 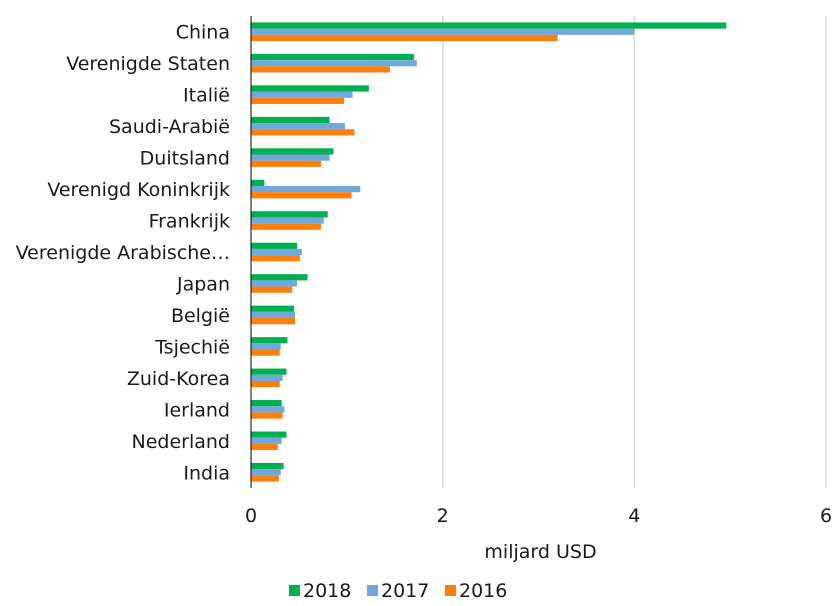 I want to click on category-label: Japan, so click(x=203, y=284).